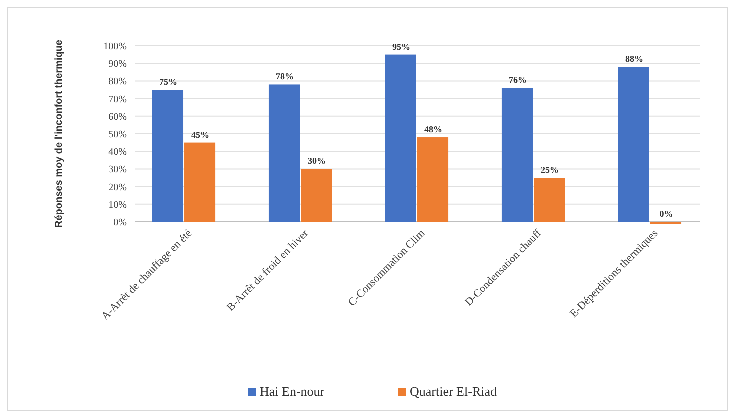 The image size is (736, 419). I want to click on y-tick-label: 30%, so click(117, 170).